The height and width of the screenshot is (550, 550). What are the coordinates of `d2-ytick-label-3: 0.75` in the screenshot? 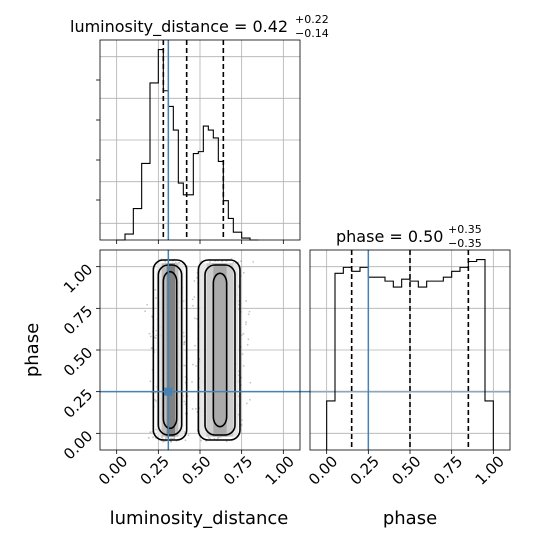 It's located at (78, 320).